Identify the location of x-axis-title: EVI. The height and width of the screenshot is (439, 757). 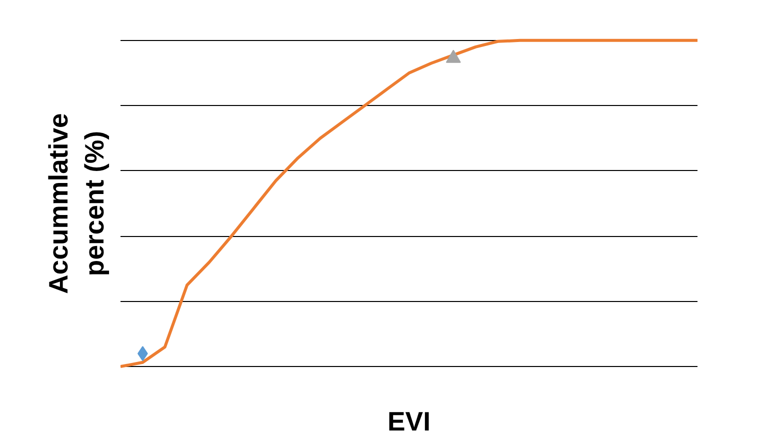
(409, 421).